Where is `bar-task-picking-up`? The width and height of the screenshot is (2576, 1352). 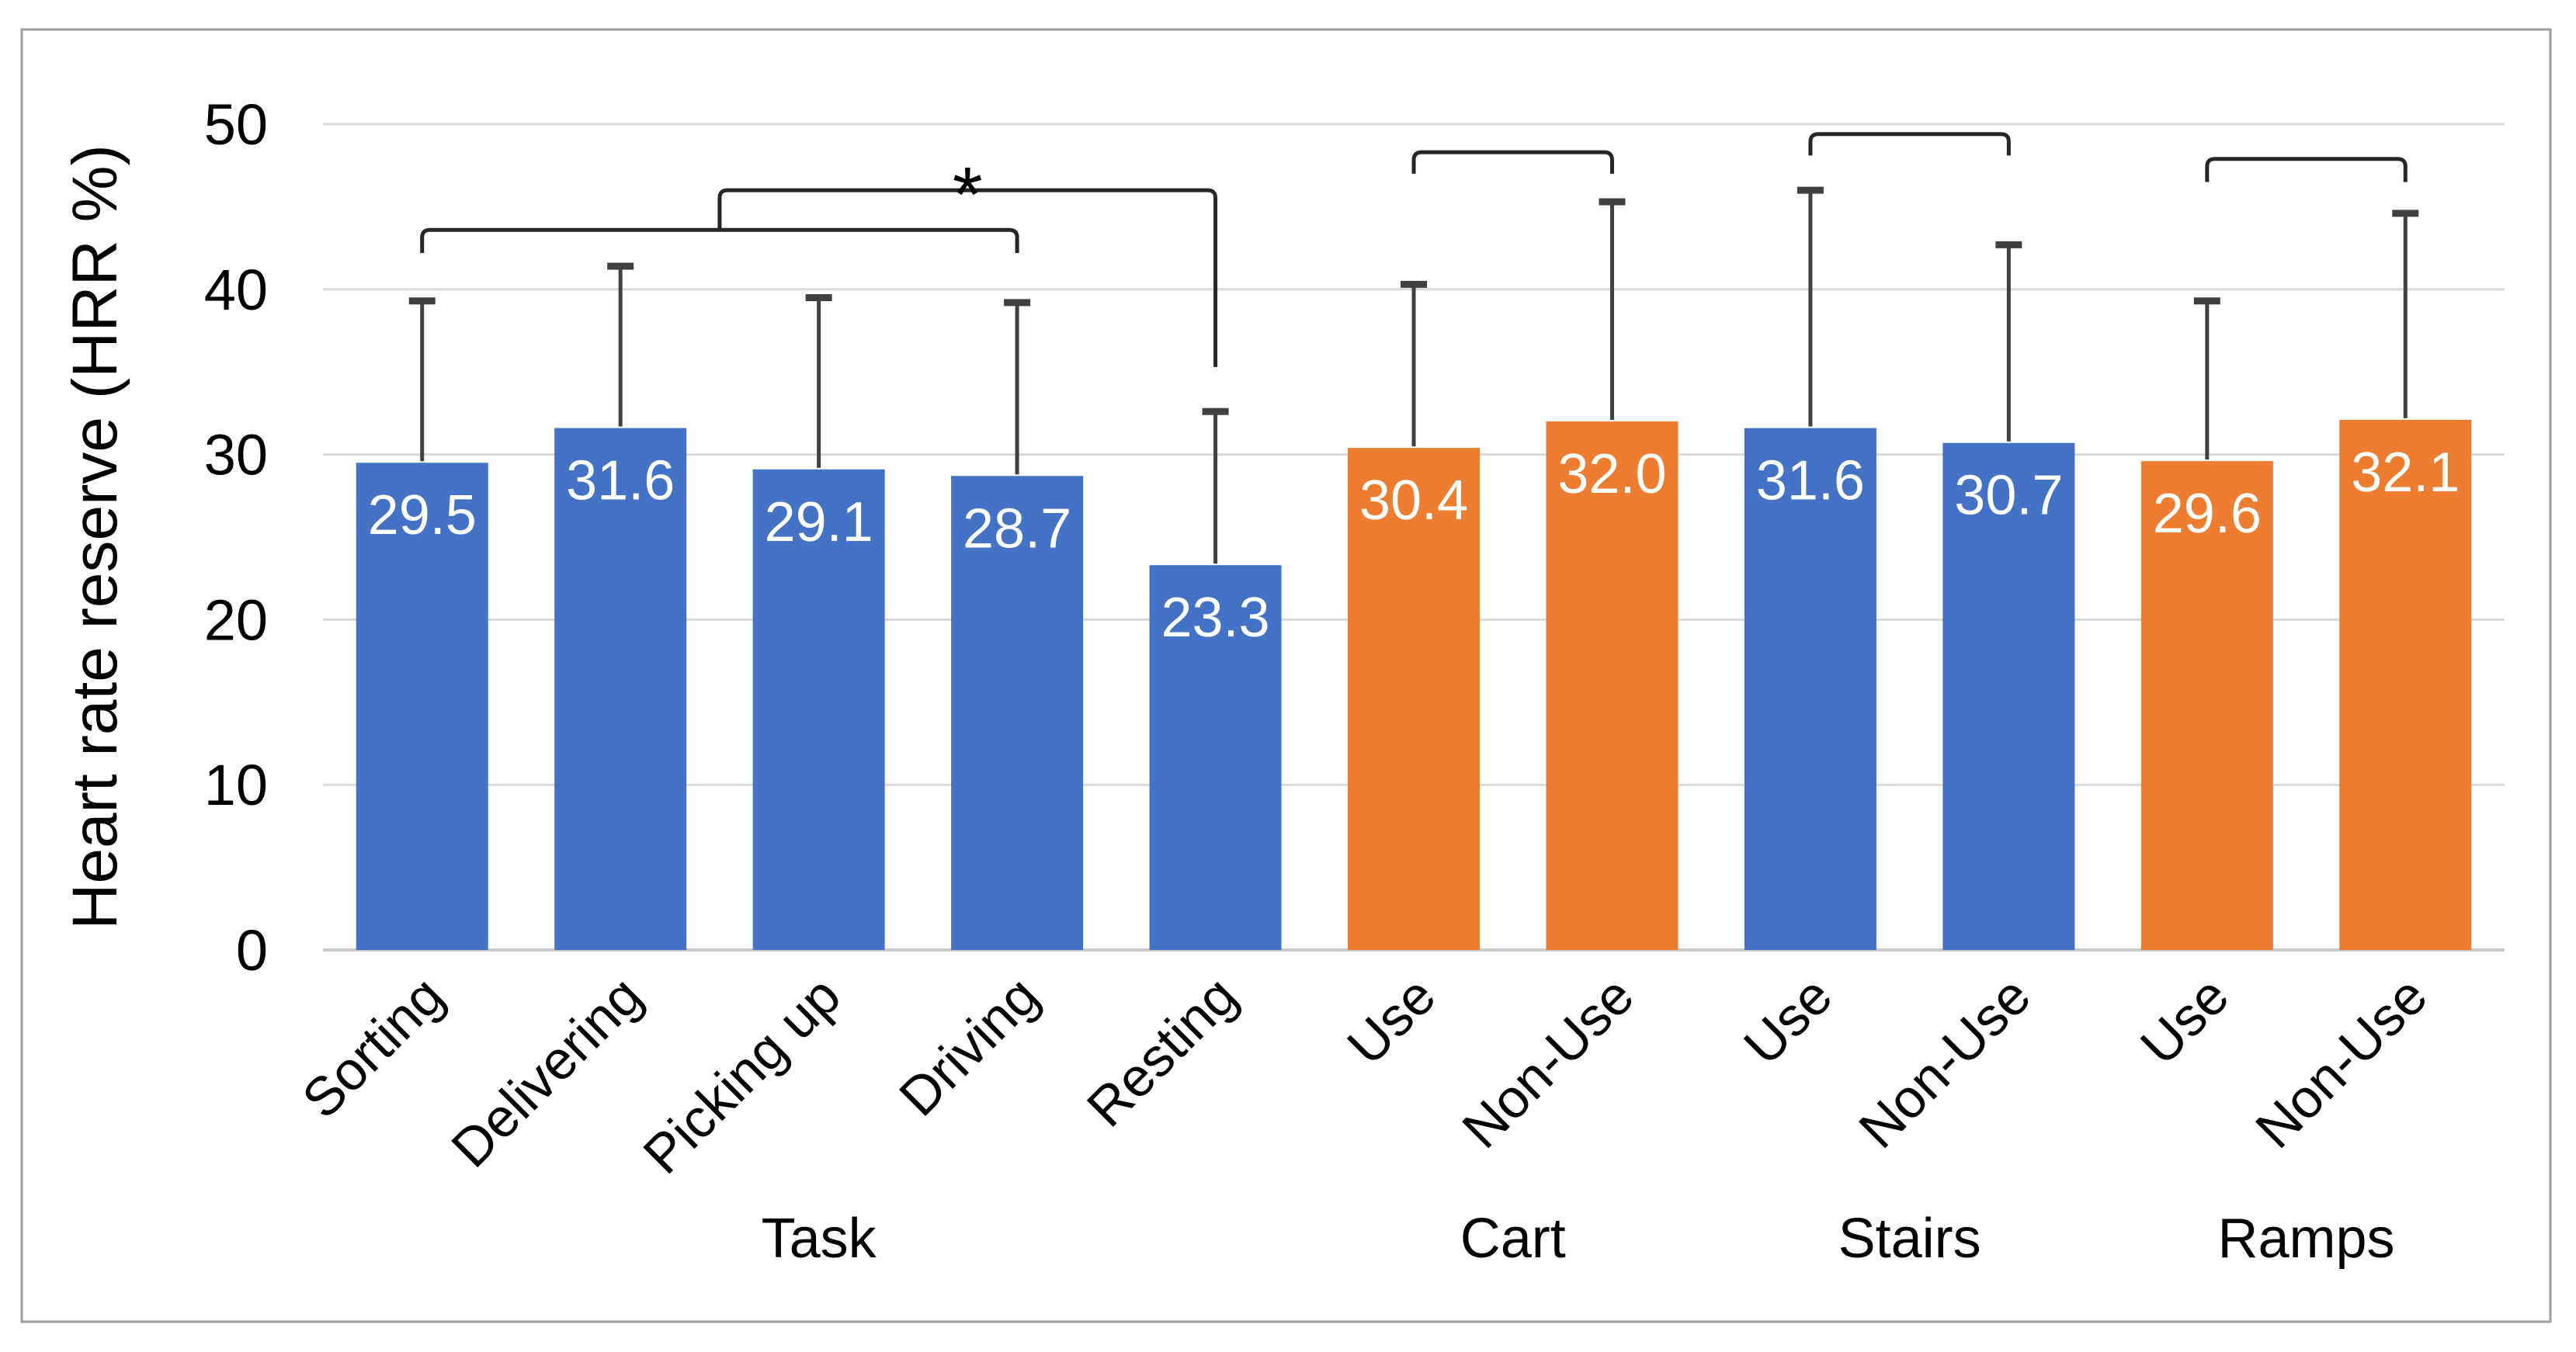
bar-task-picking-up is located at coordinates (818, 709).